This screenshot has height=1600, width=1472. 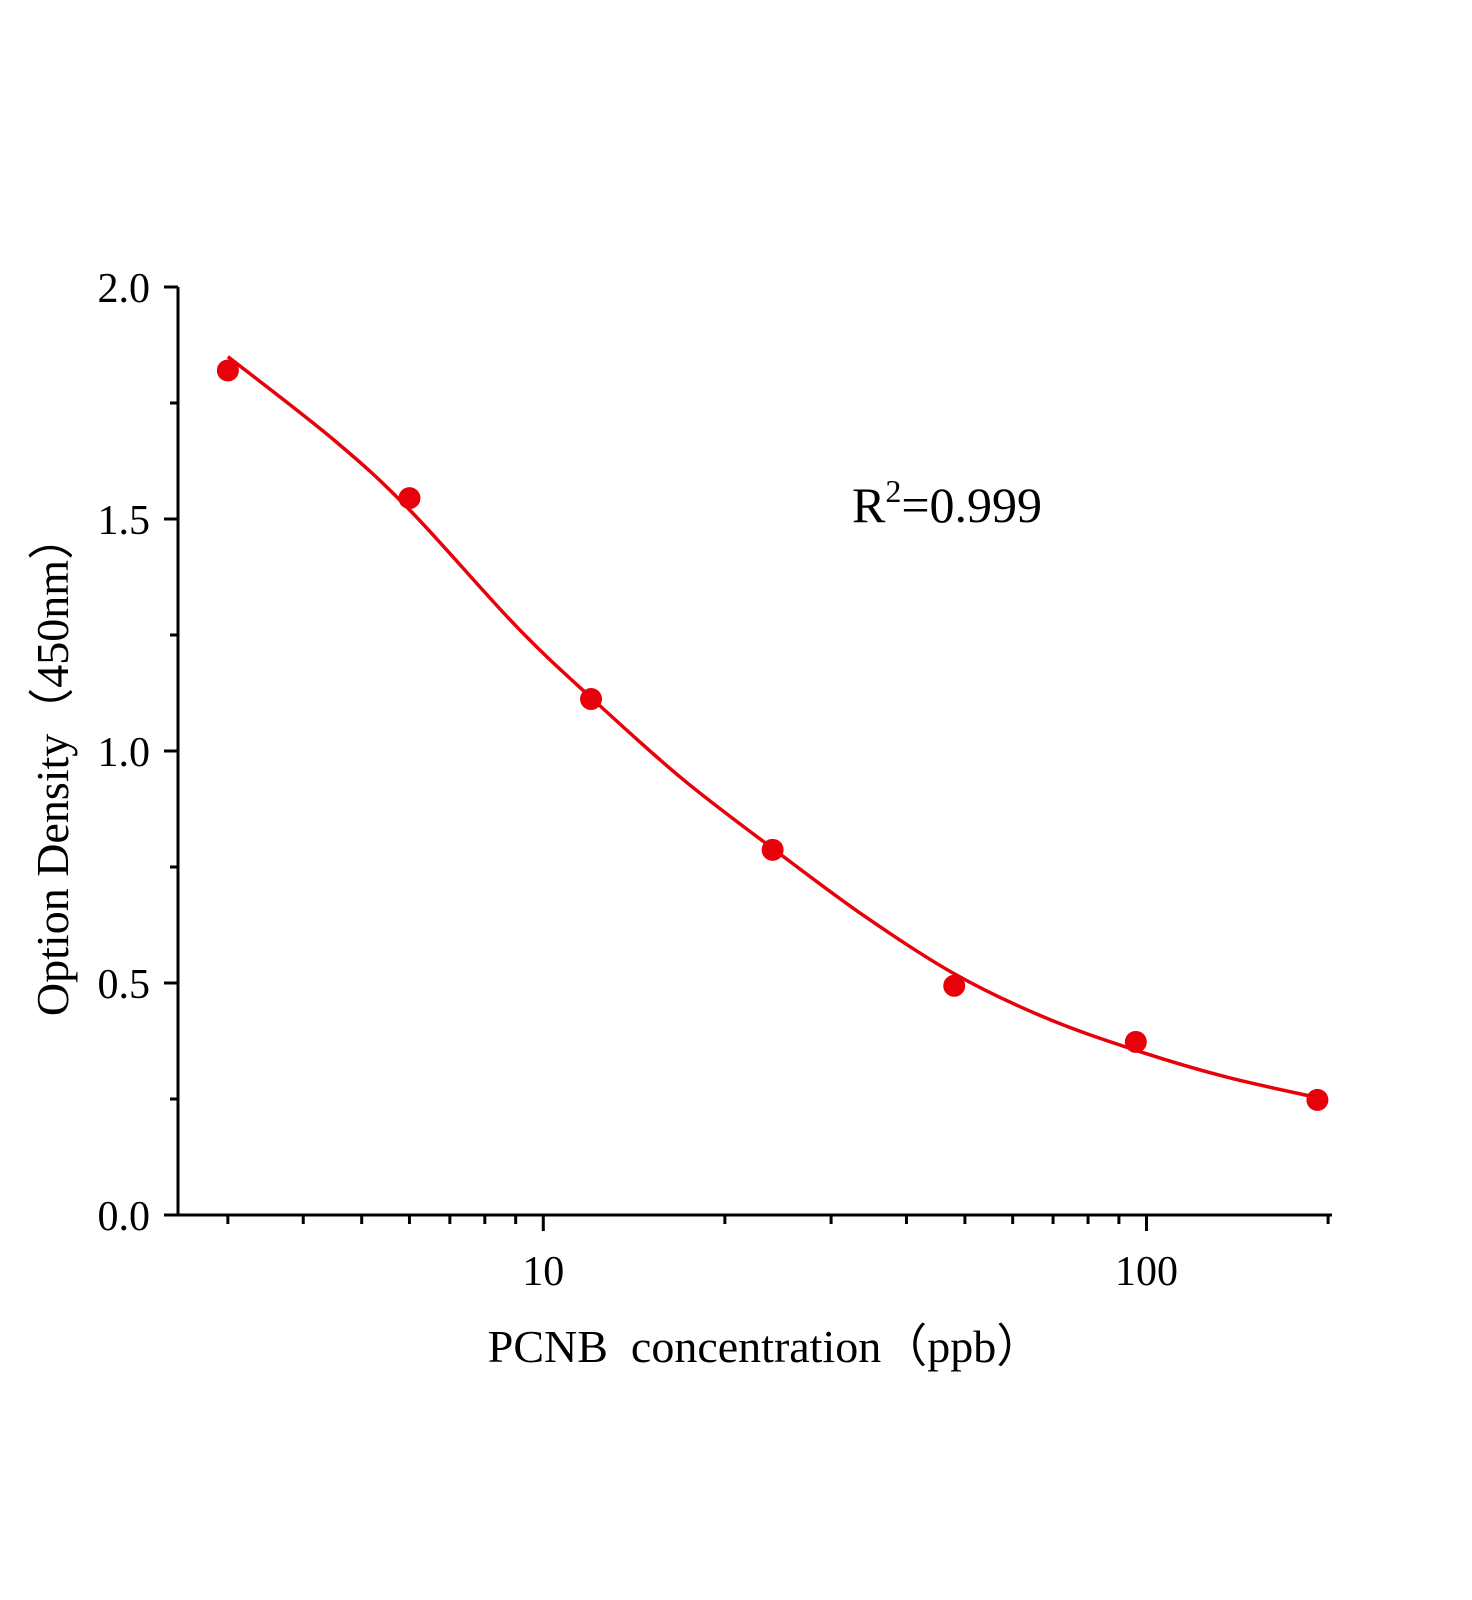 What do you see at coordinates (124, 985) in the screenshot?
I see `y-tick-label: 0.5` at bounding box center [124, 985].